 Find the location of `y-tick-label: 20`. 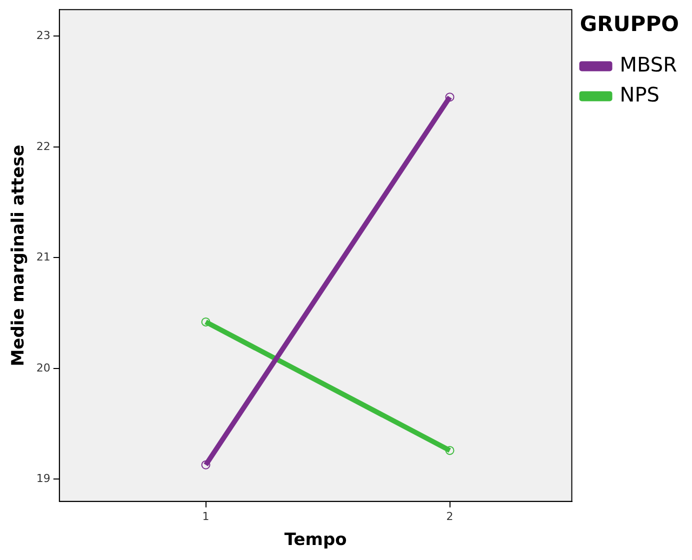

y-tick-label: 20 is located at coordinates (43, 367).